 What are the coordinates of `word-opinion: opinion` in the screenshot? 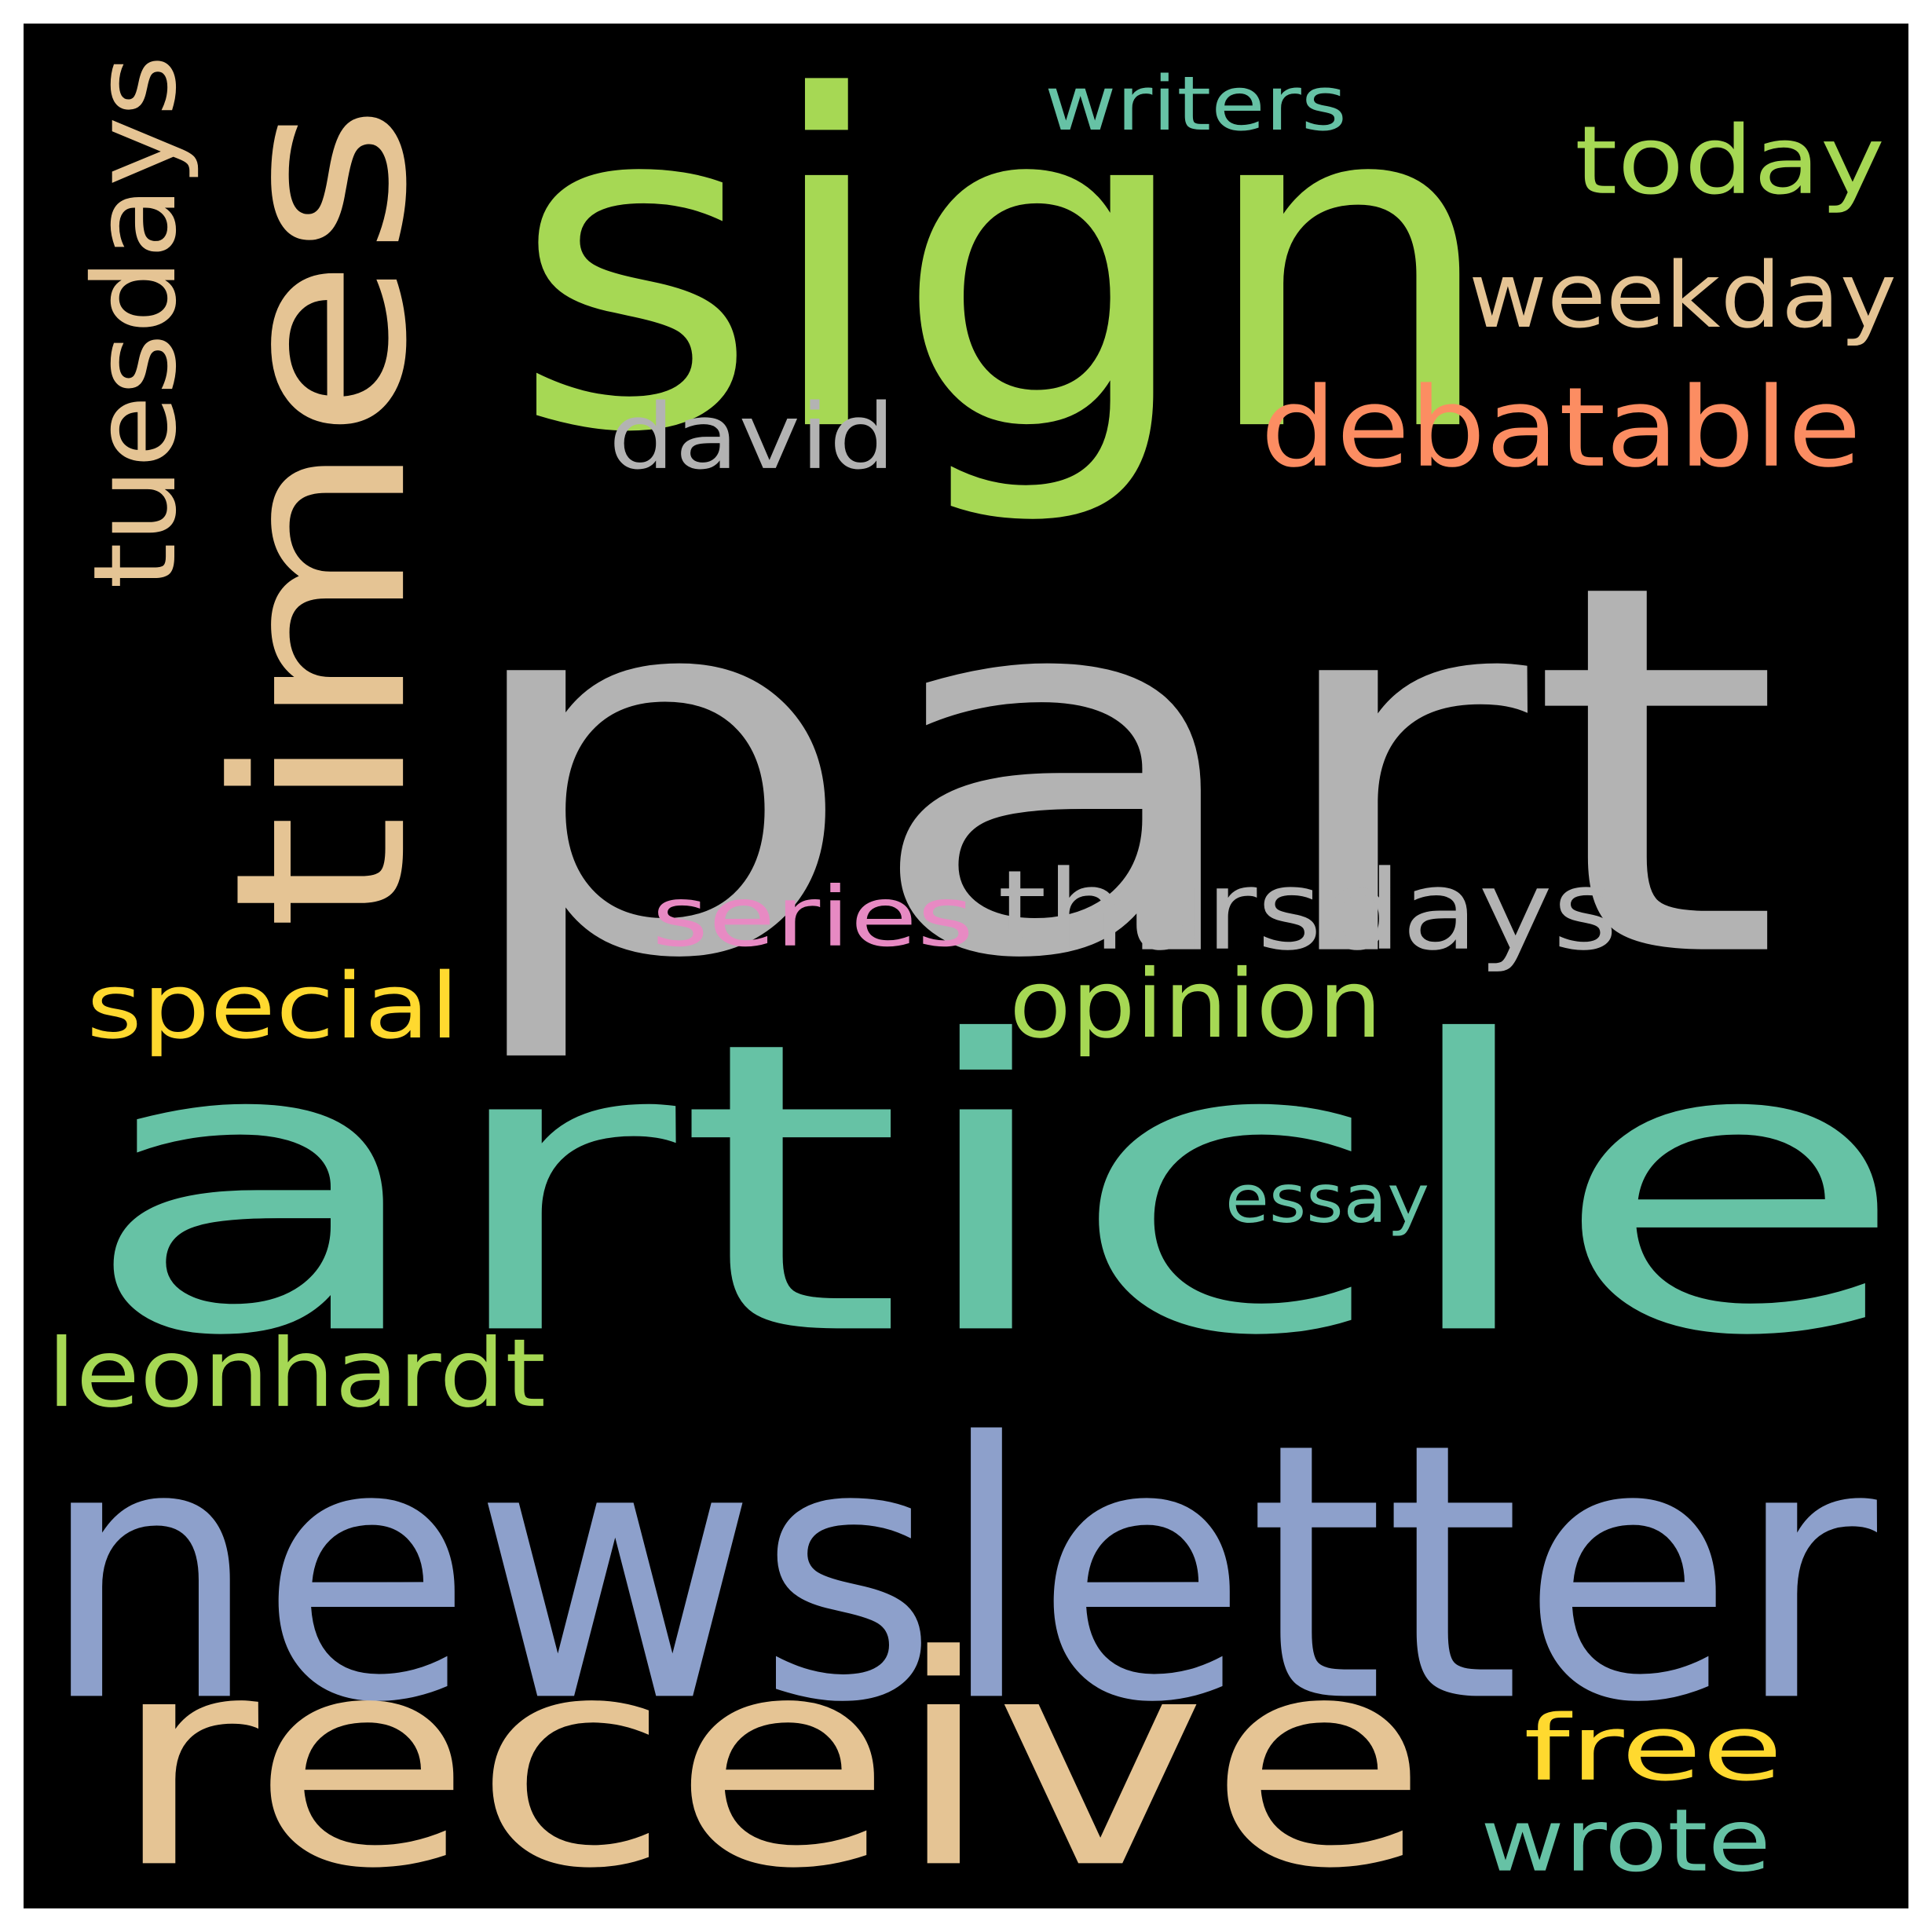 It's located at (1195, 1004).